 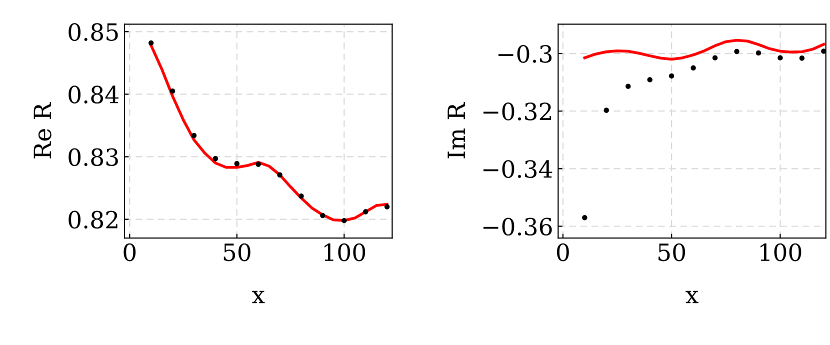 I want to click on y-axis-title: Re R, so click(x=43, y=130).